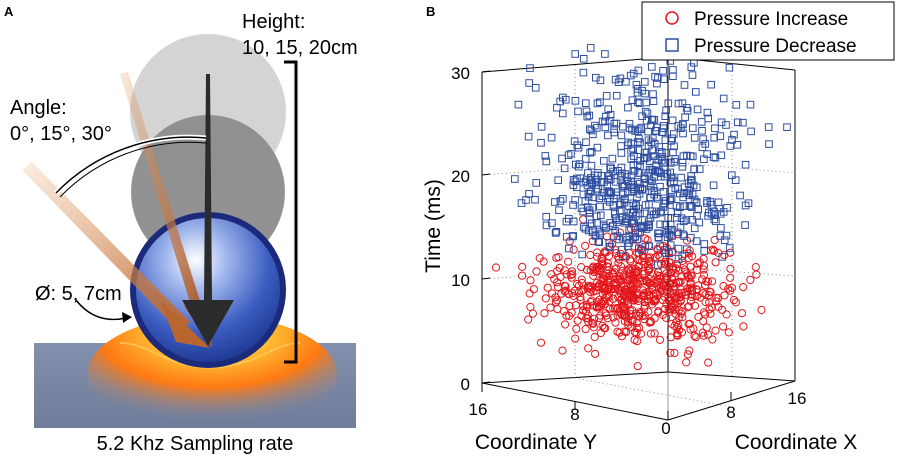 Image resolution: width=899 pixels, height=456 pixels. What do you see at coordinates (210, 356) in the screenshot?
I see `surface-dent` at bounding box center [210, 356].